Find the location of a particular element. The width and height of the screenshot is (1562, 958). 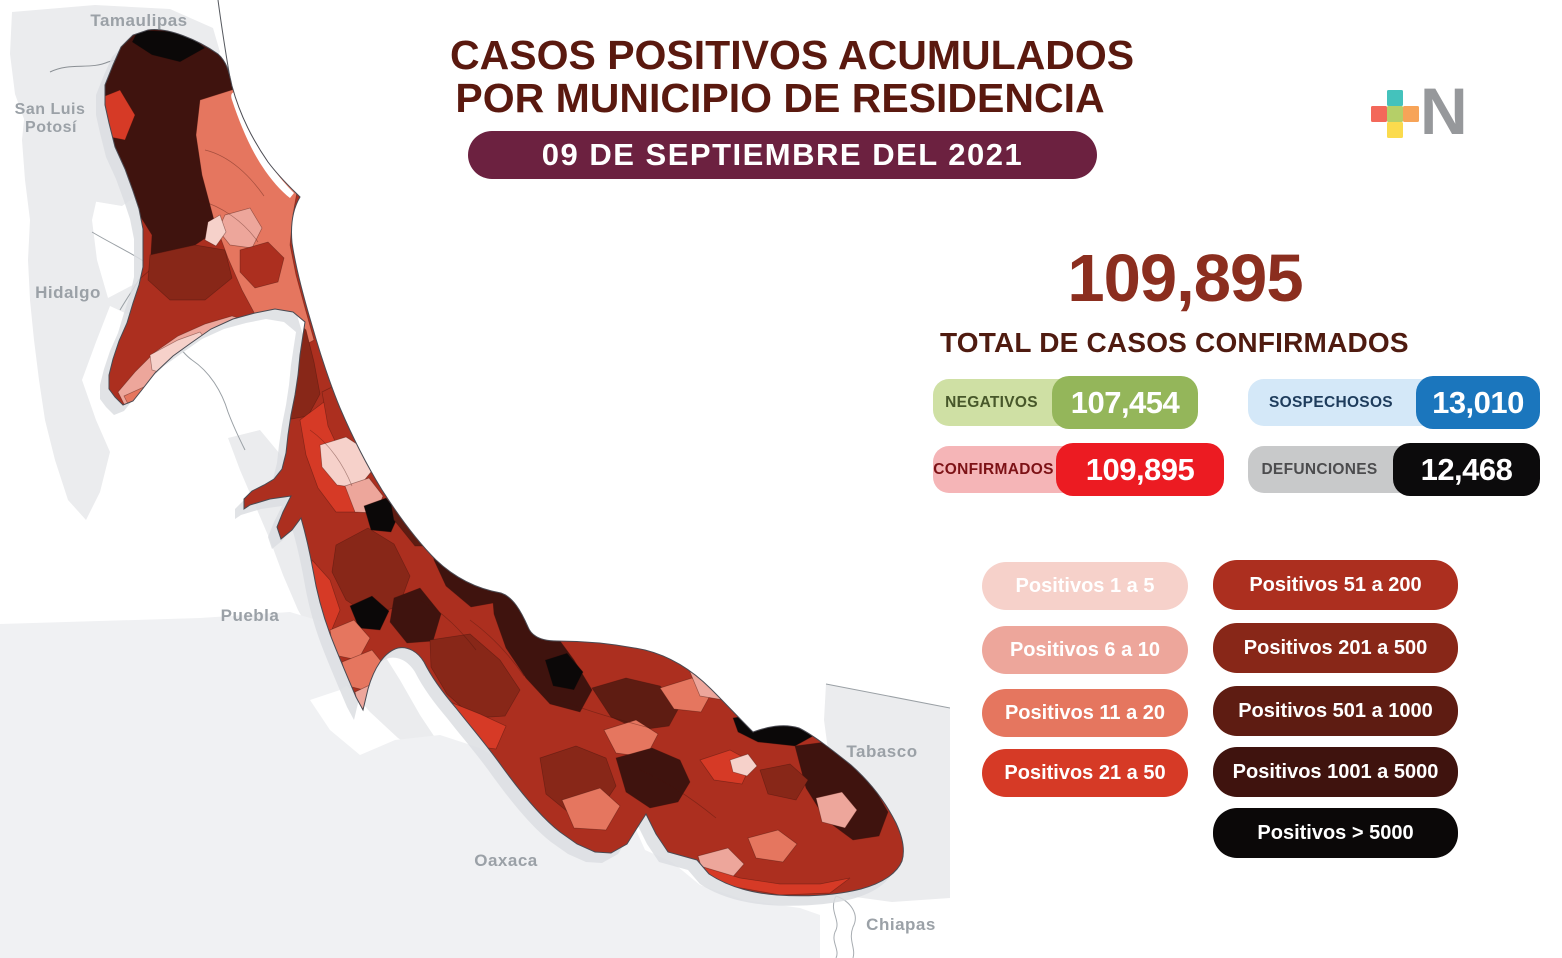

page-title-line2: POR MUNICIPIO DE RESIDENCIA is located at coordinates (780, 98).